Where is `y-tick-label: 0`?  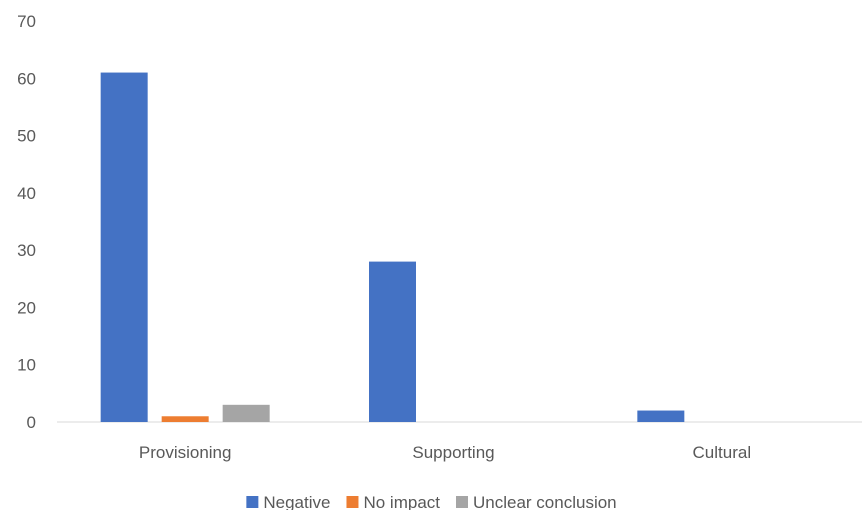
y-tick-label: 0 is located at coordinates (31, 422).